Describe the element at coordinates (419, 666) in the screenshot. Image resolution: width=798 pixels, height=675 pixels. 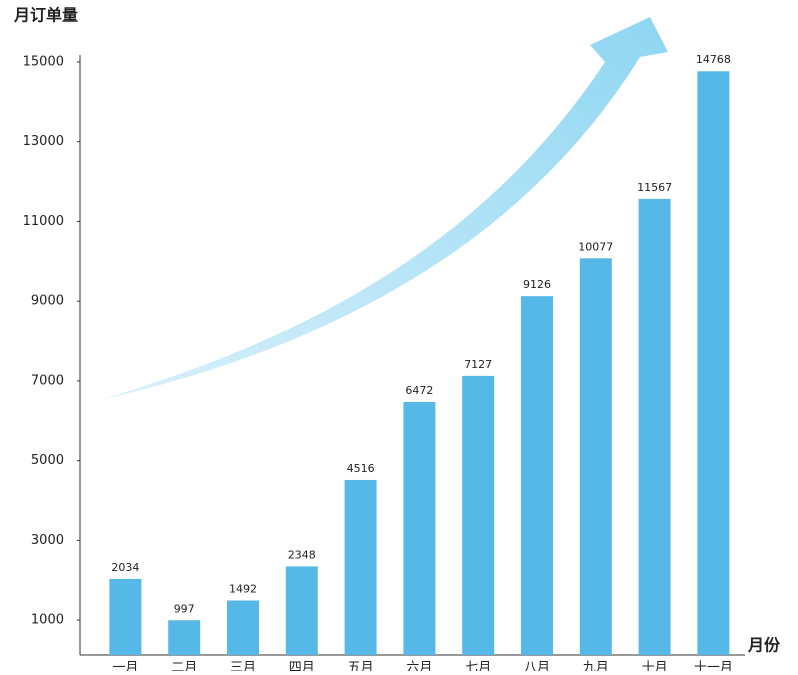
I see `x-tick-label: 六月` at that location.